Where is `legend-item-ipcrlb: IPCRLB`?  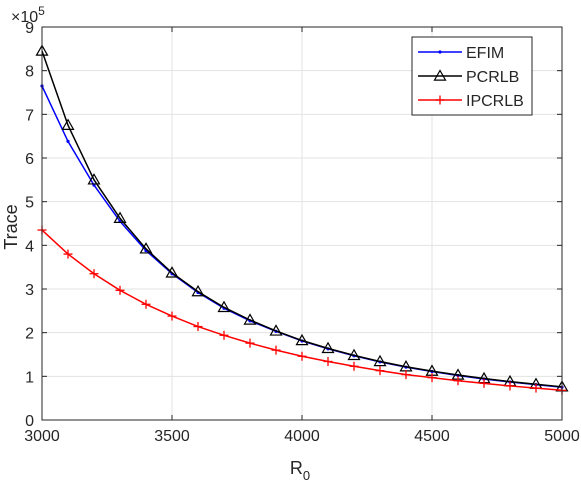
legend-item-ipcrlb: IPCRLB is located at coordinates (471, 101).